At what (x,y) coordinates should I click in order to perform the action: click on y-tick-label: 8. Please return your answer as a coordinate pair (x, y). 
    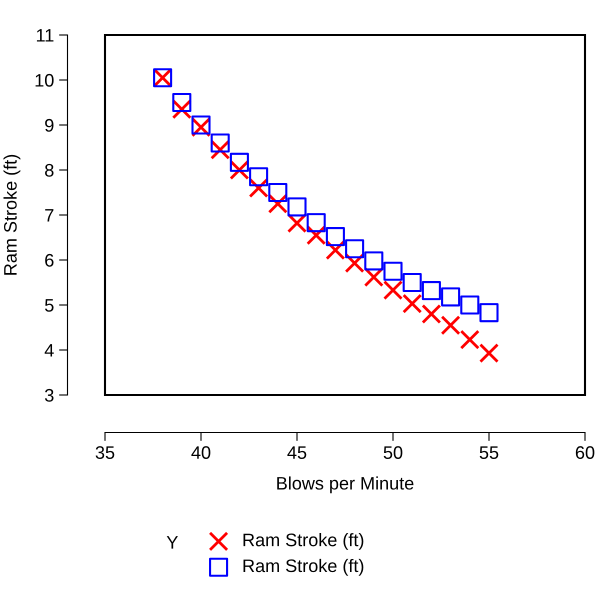
    Looking at the image, I should click on (49, 170).